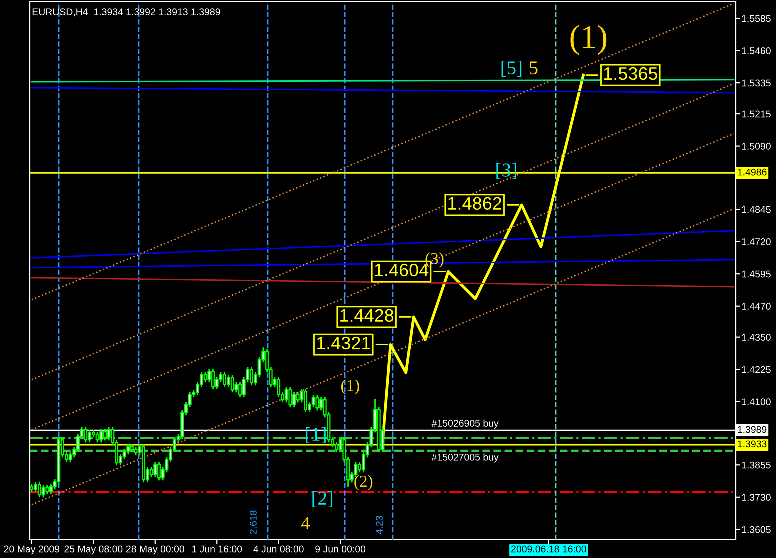  What do you see at coordinates (756, 83) in the screenshot?
I see `y-tick-label: 1.5335` at bounding box center [756, 83].